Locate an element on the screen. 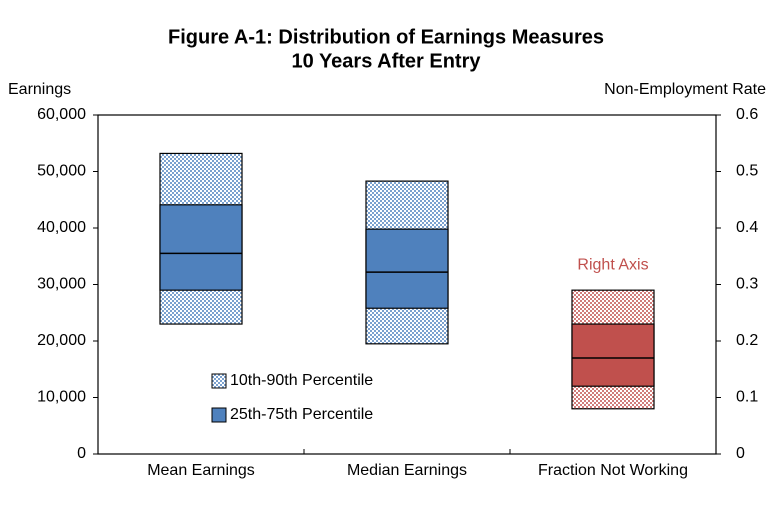 The image size is (771, 517). y-tick-label: 0 is located at coordinates (81, 453).